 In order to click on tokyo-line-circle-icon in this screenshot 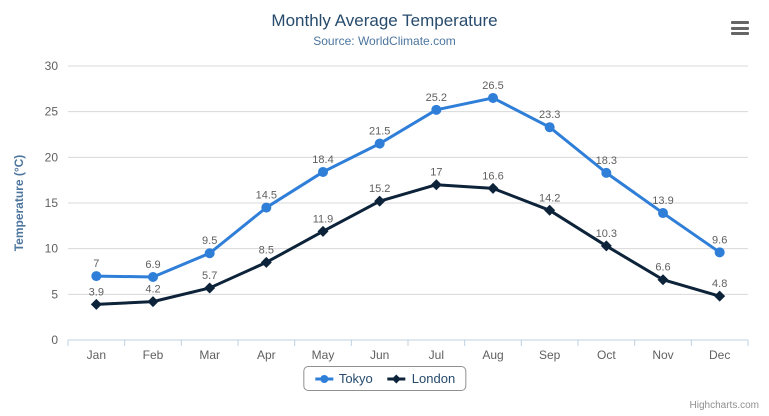, I will do `click(323, 378)`.